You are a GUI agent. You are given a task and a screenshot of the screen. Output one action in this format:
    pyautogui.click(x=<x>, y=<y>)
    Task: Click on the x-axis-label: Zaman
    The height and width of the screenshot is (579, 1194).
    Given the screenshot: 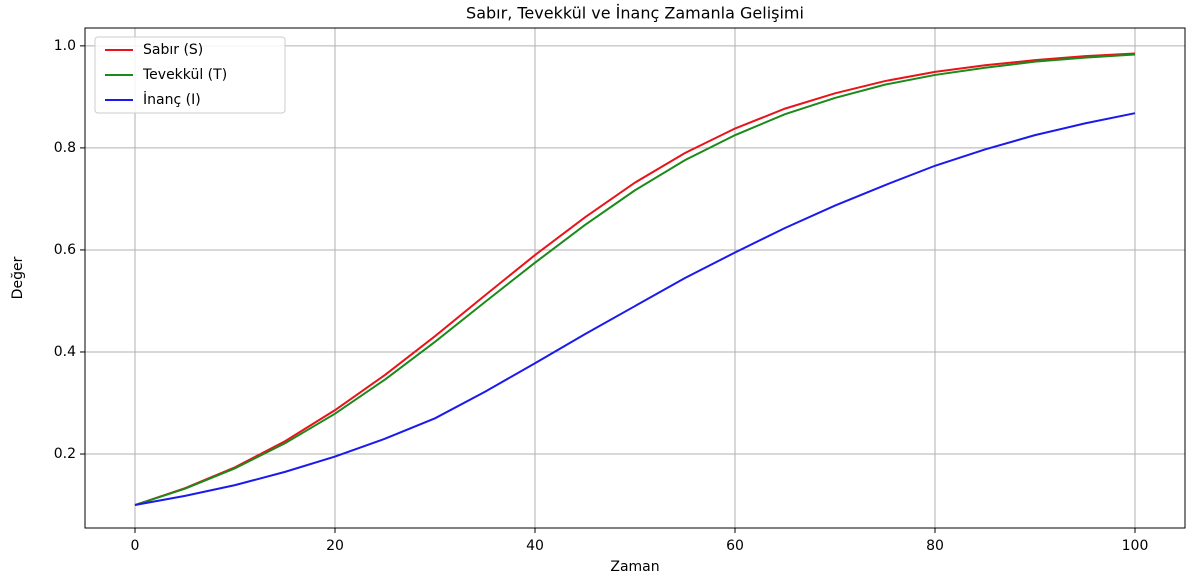 What is the action you would take?
    pyautogui.click(x=634, y=567)
    